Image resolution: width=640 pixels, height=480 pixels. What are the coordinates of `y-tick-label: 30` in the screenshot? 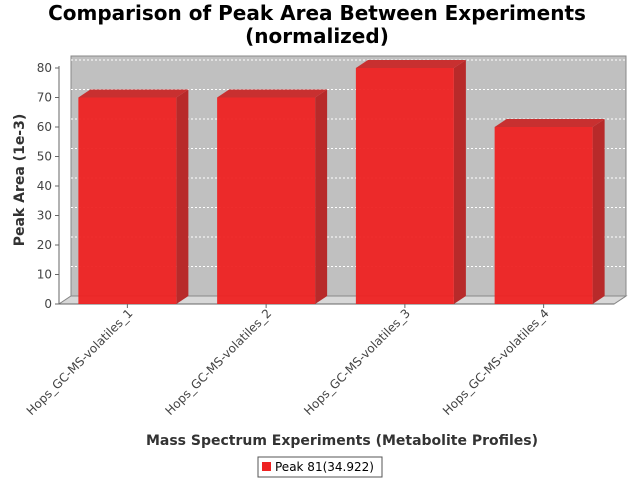 It's located at (44, 216).